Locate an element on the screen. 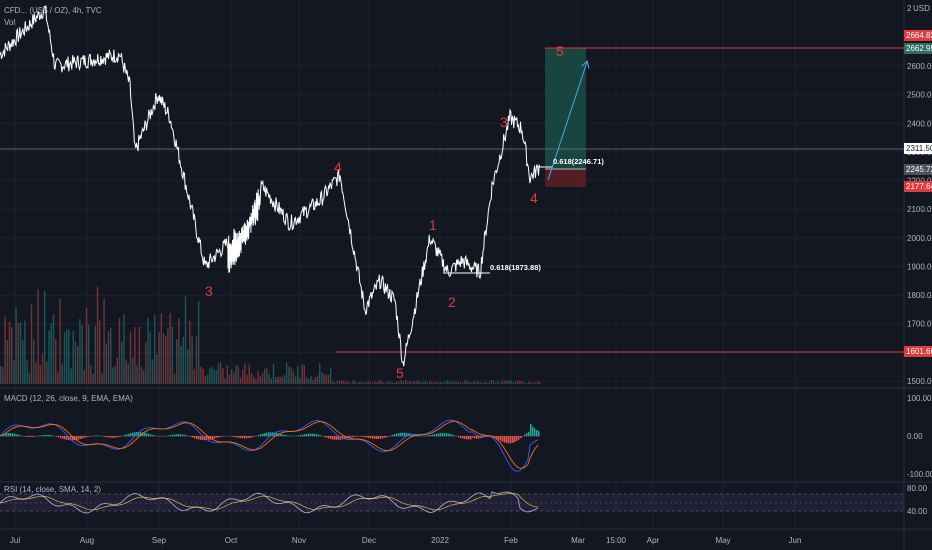 This screenshot has width=932, height=550. macd-tick-label: -100.00 is located at coordinates (919, 474).